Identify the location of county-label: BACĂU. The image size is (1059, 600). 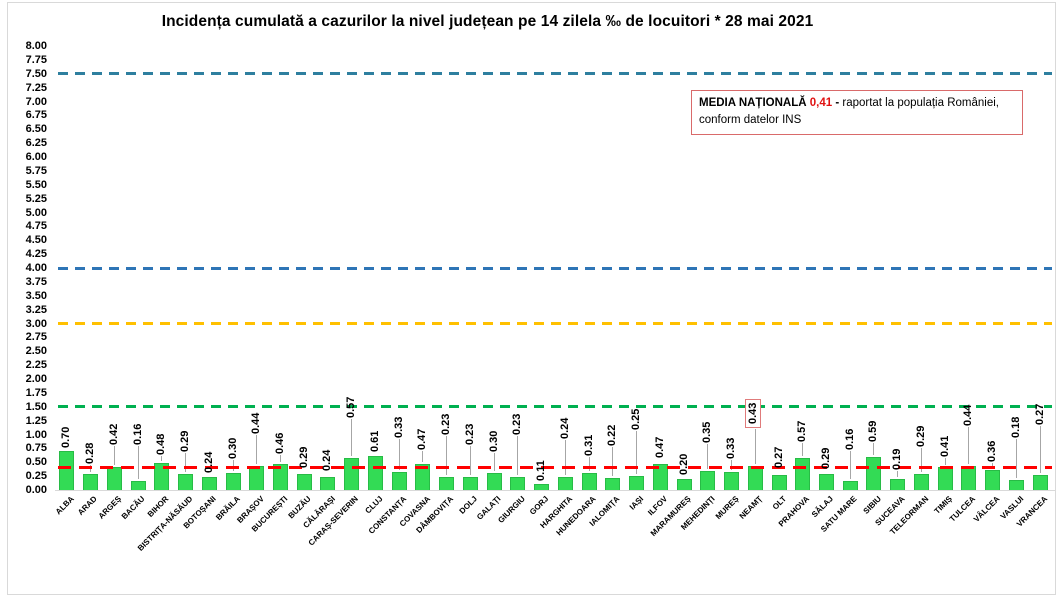
(133, 508).